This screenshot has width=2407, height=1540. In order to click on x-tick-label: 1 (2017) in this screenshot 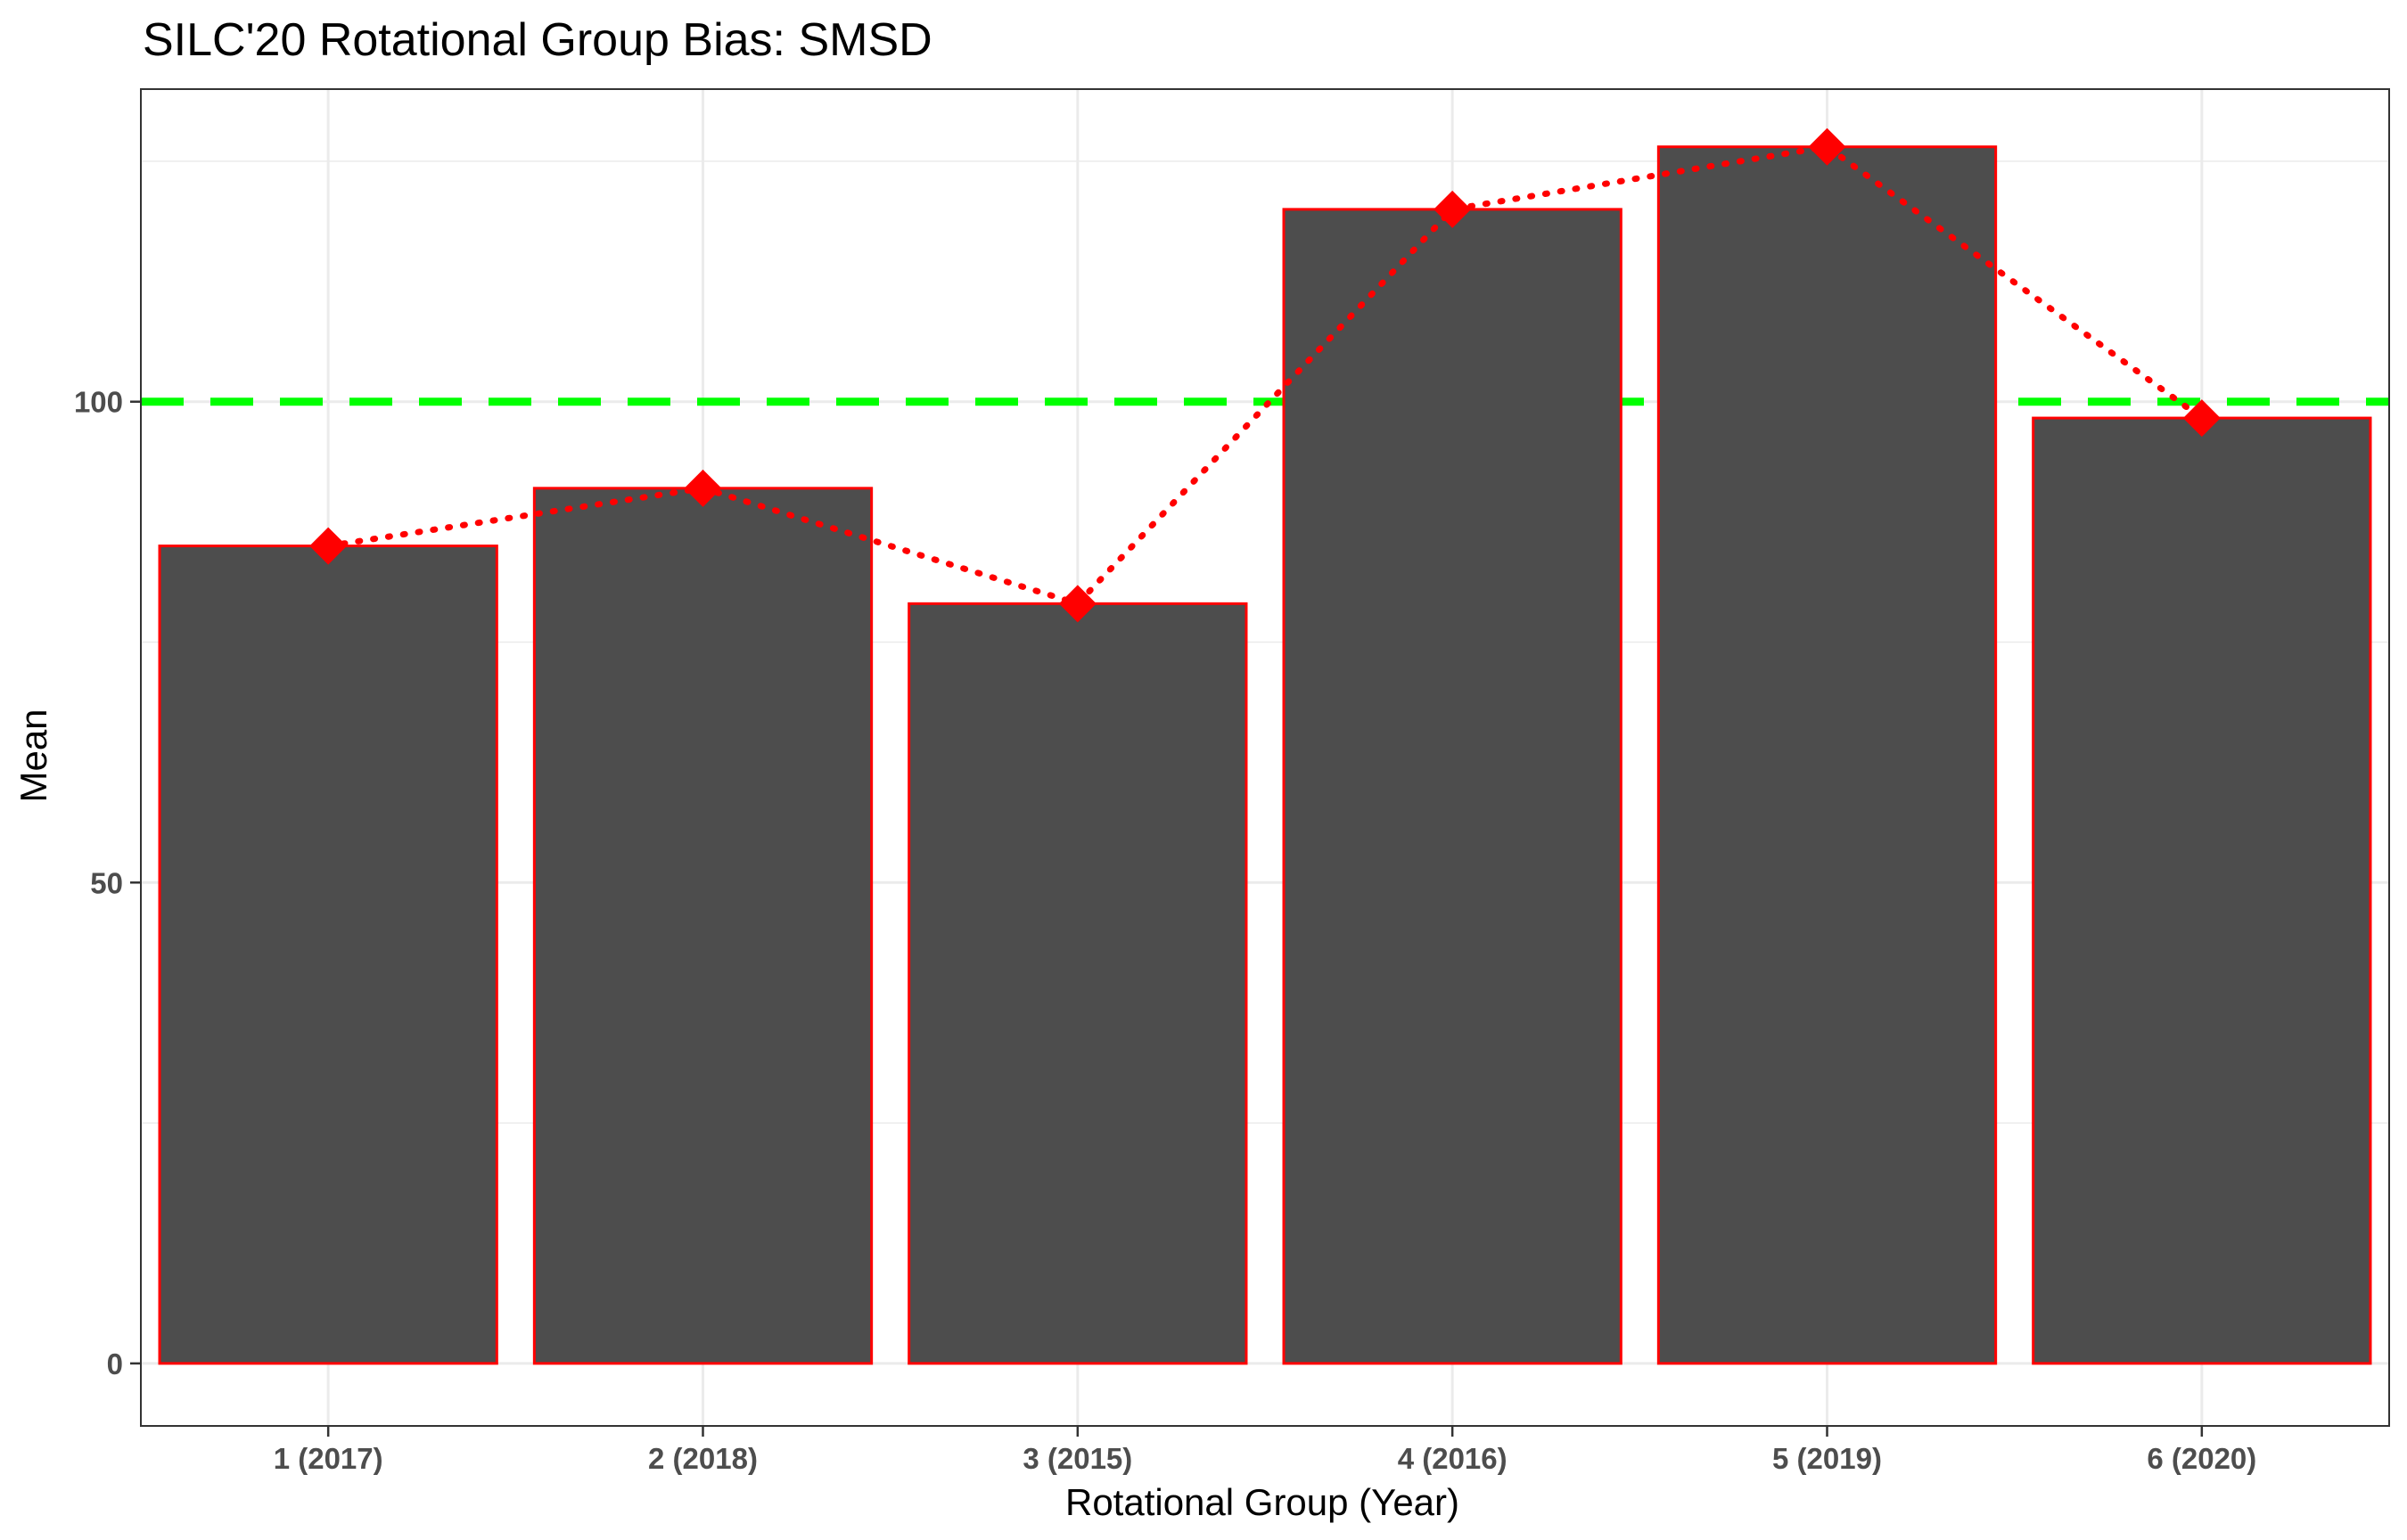, I will do `click(328, 1458)`.